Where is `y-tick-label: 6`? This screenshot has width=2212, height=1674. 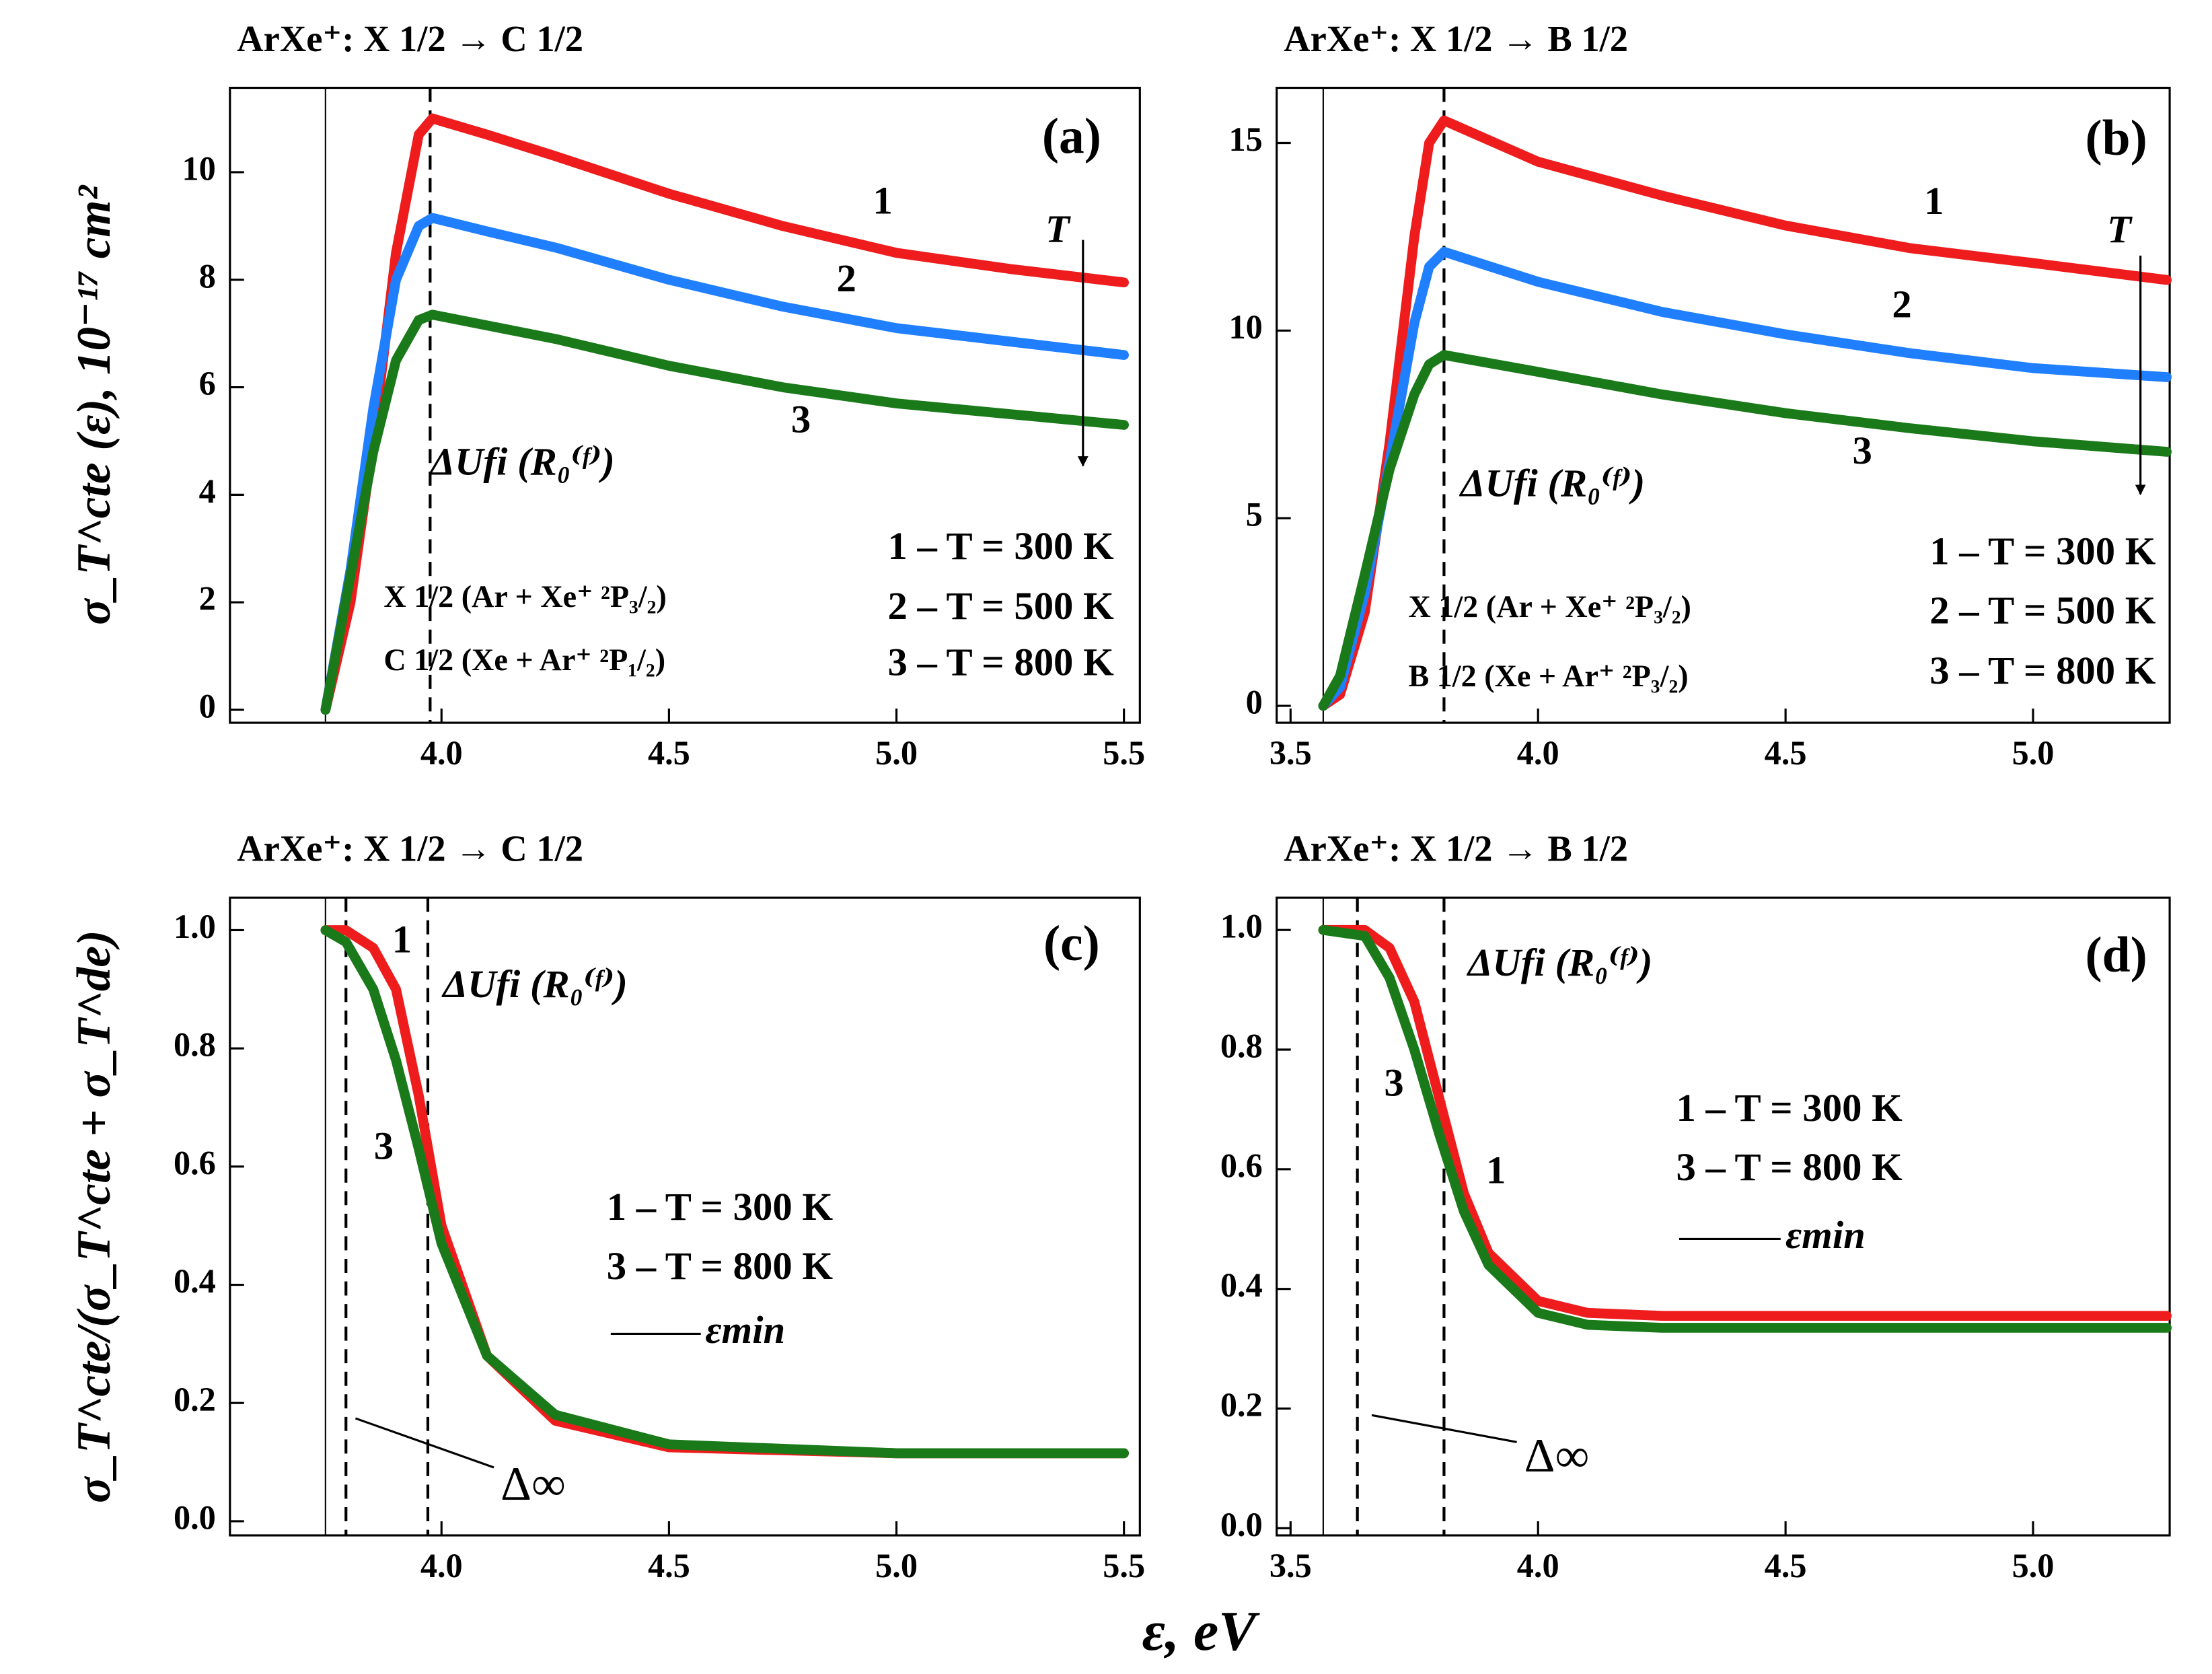 y-tick-label: 6 is located at coordinates (207, 383).